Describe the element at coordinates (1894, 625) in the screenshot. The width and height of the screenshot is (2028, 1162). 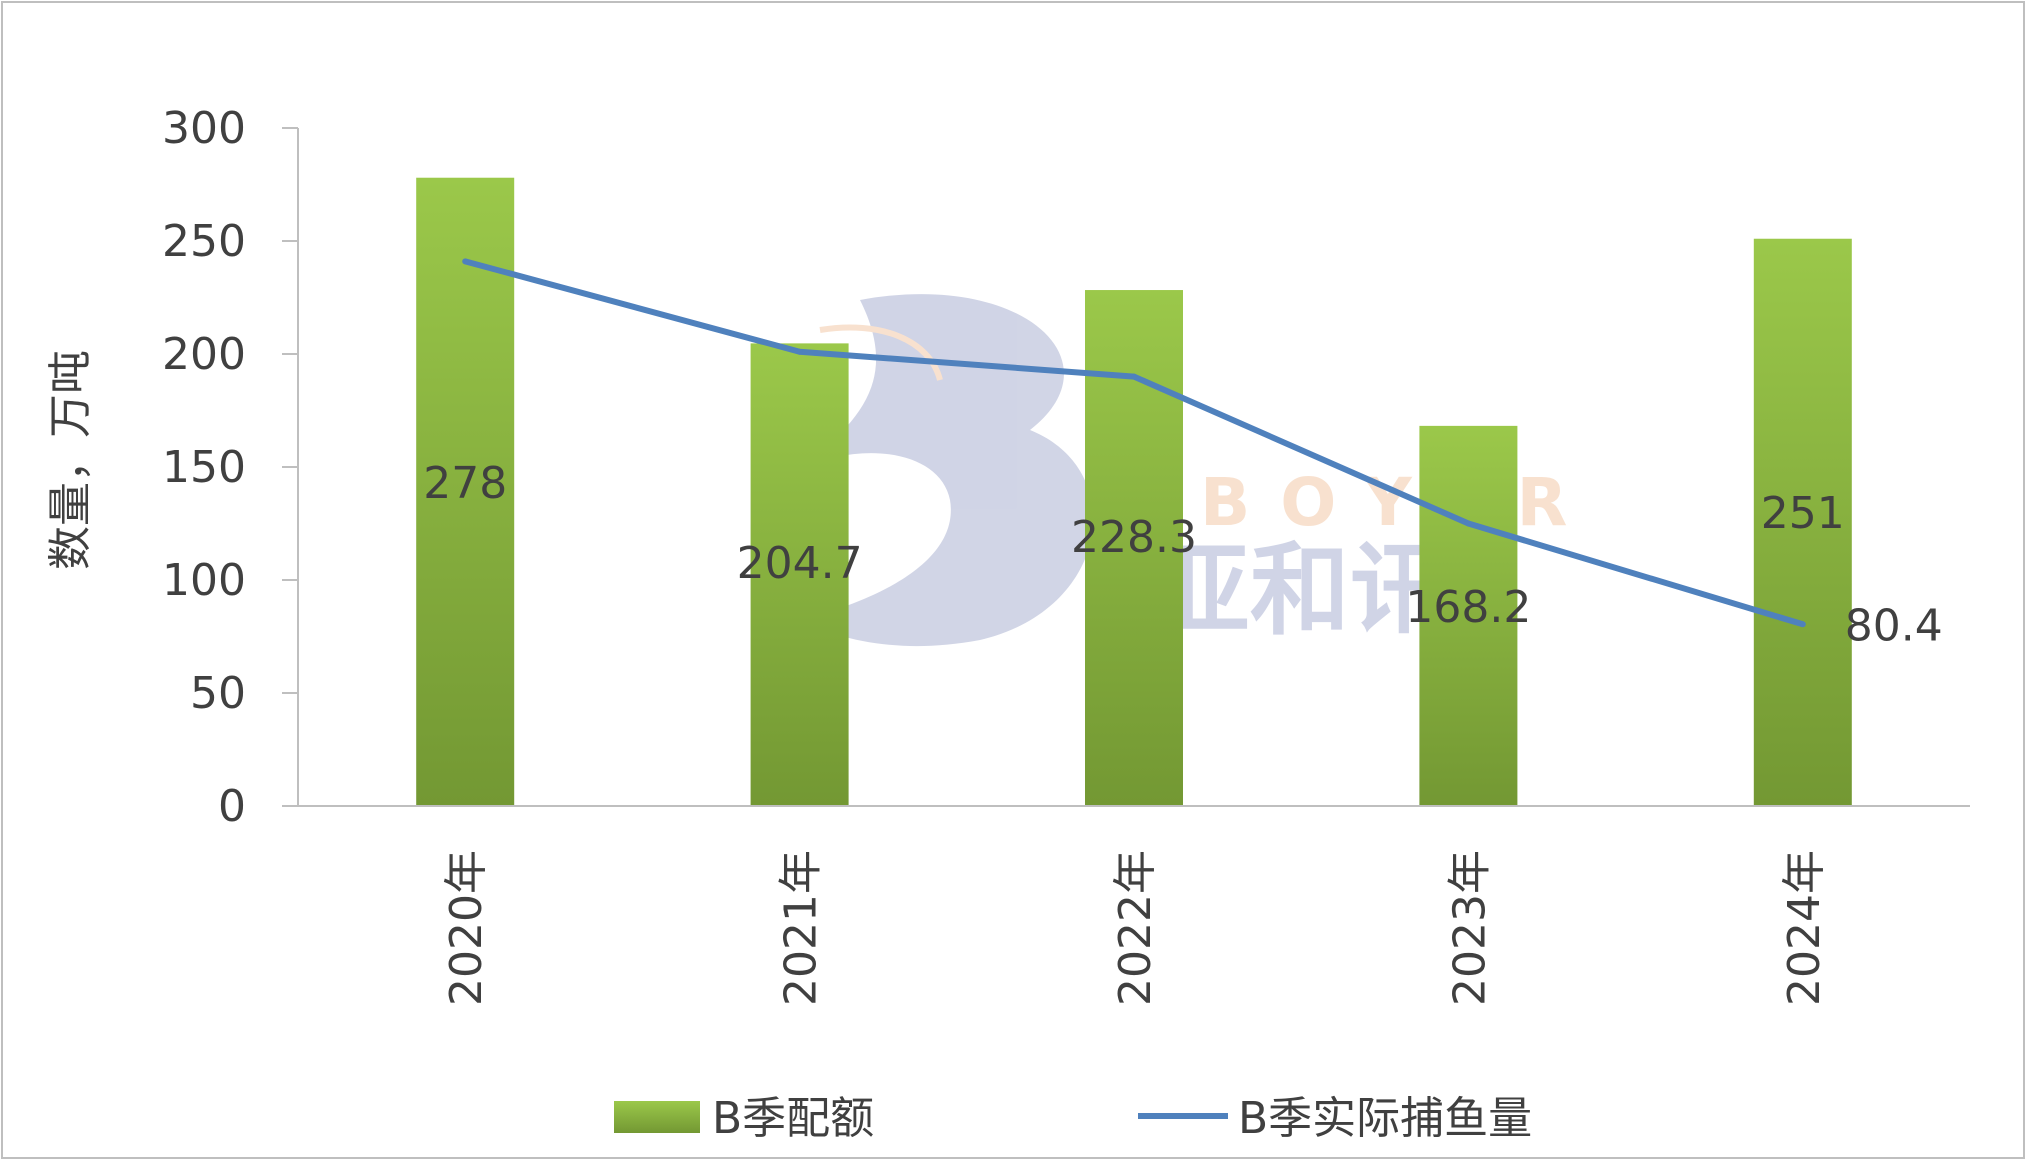
I see `line-data-label: 80.4` at that location.